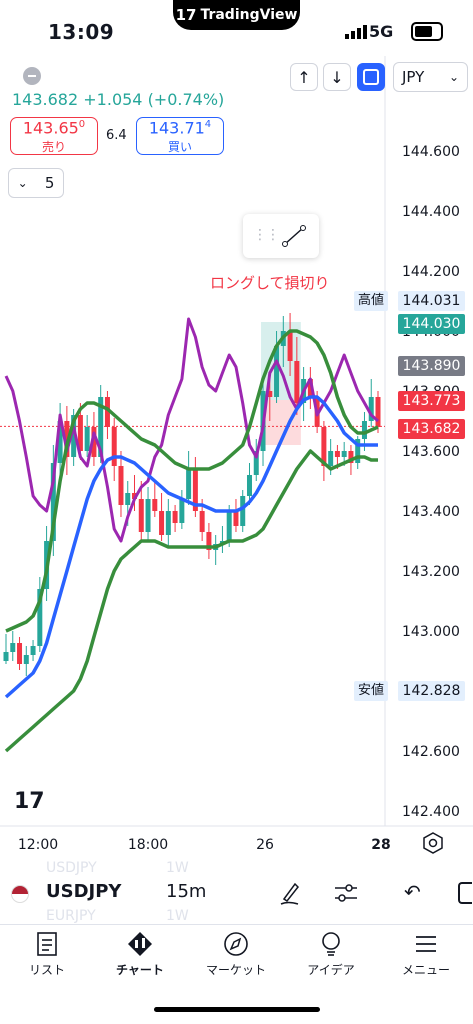  I want to click on arrow-up-icon: ↑, so click(304, 77).